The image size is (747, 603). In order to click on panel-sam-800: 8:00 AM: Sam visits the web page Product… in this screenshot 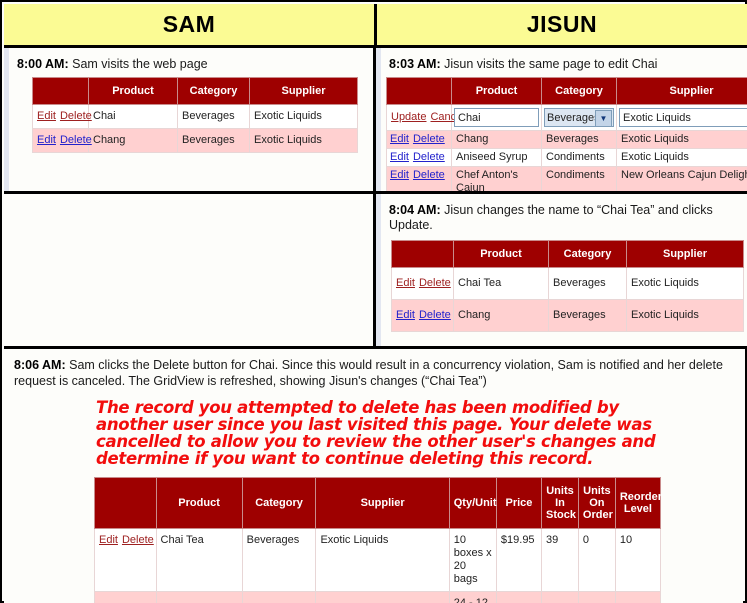, I will do `click(188, 119)`.